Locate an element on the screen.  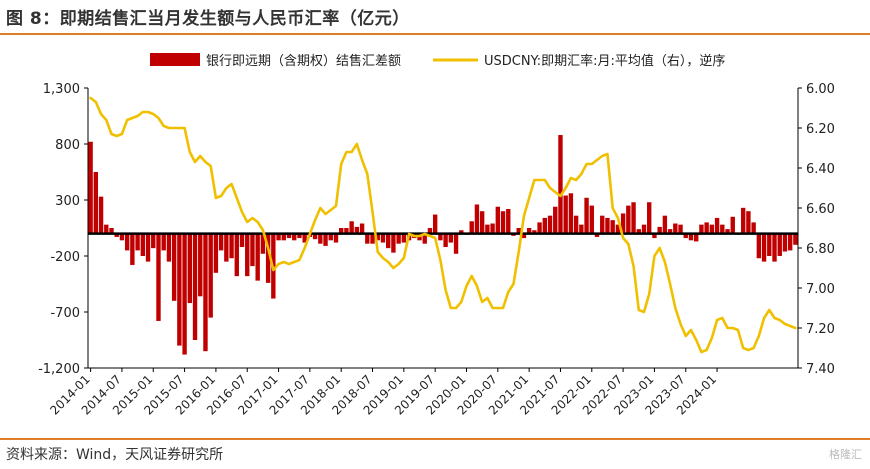
legend-bar-swatch is located at coordinates (175, 59).